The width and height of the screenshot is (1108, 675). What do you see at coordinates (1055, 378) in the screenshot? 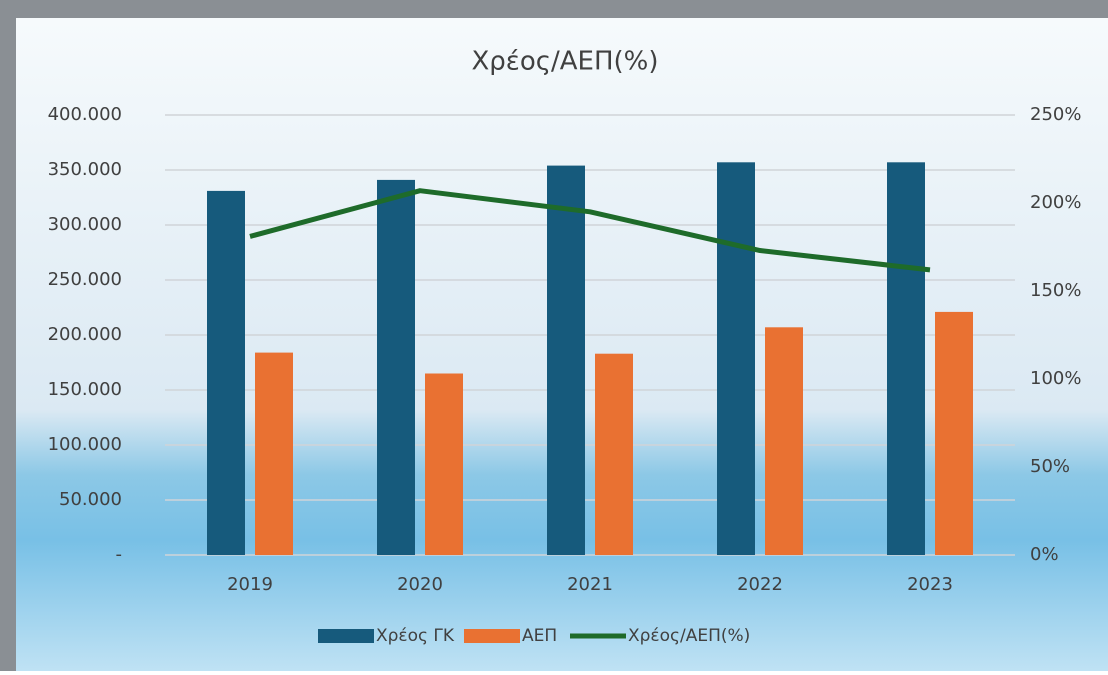
I see `y2-tick-label: 100%` at bounding box center [1055, 378].